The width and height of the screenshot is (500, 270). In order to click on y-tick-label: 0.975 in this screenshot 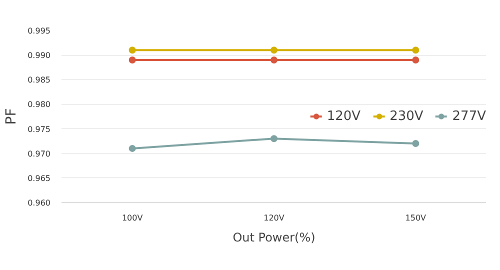, I will do `click(39, 129)`.